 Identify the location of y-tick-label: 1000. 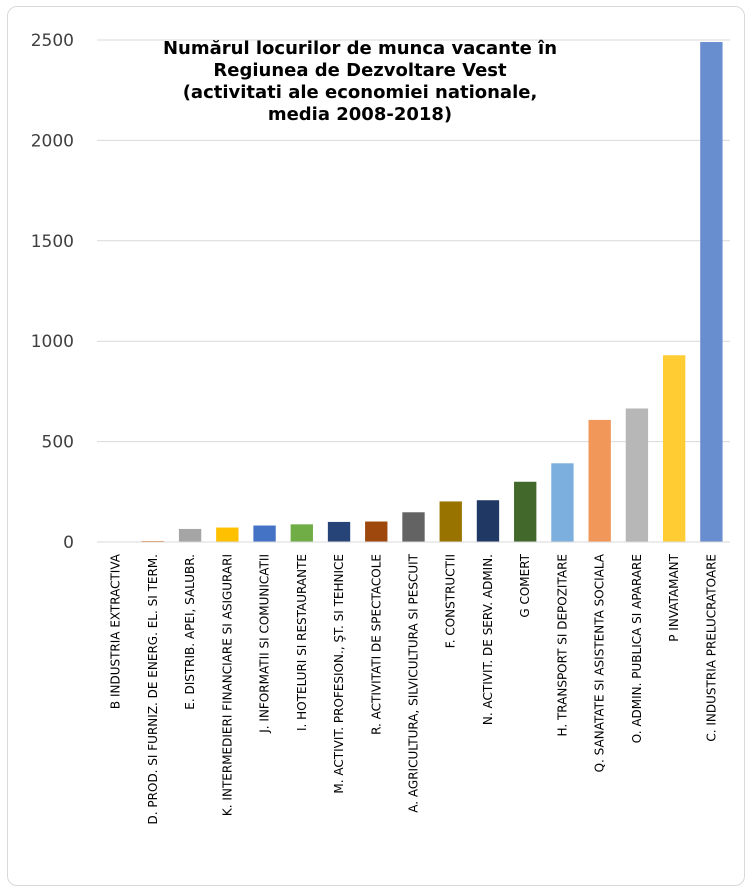
(52, 342).